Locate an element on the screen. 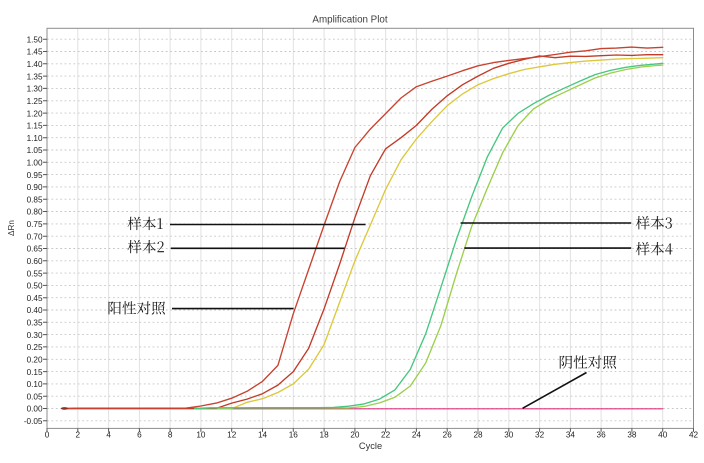 The image size is (704, 463). svg-text: 6 is located at coordinates (139, 435).